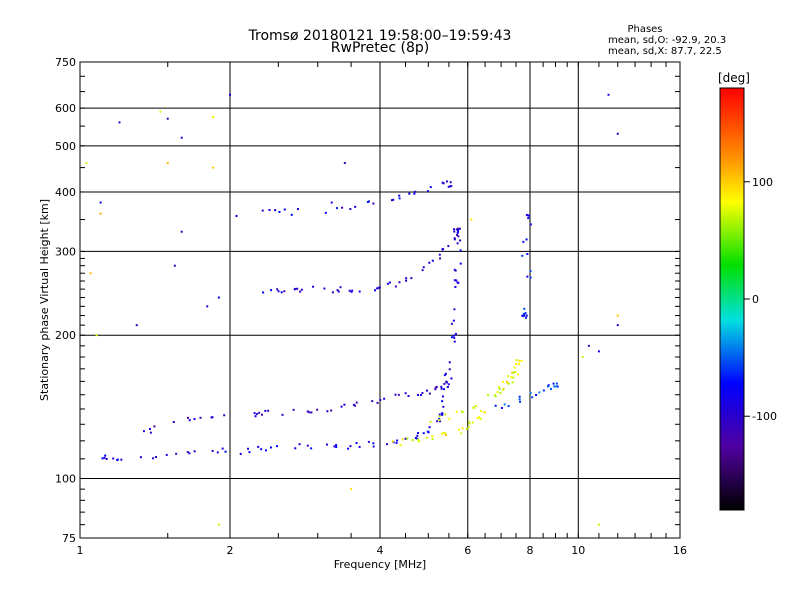  I want to click on x-tick-label: 16, so click(680, 550).